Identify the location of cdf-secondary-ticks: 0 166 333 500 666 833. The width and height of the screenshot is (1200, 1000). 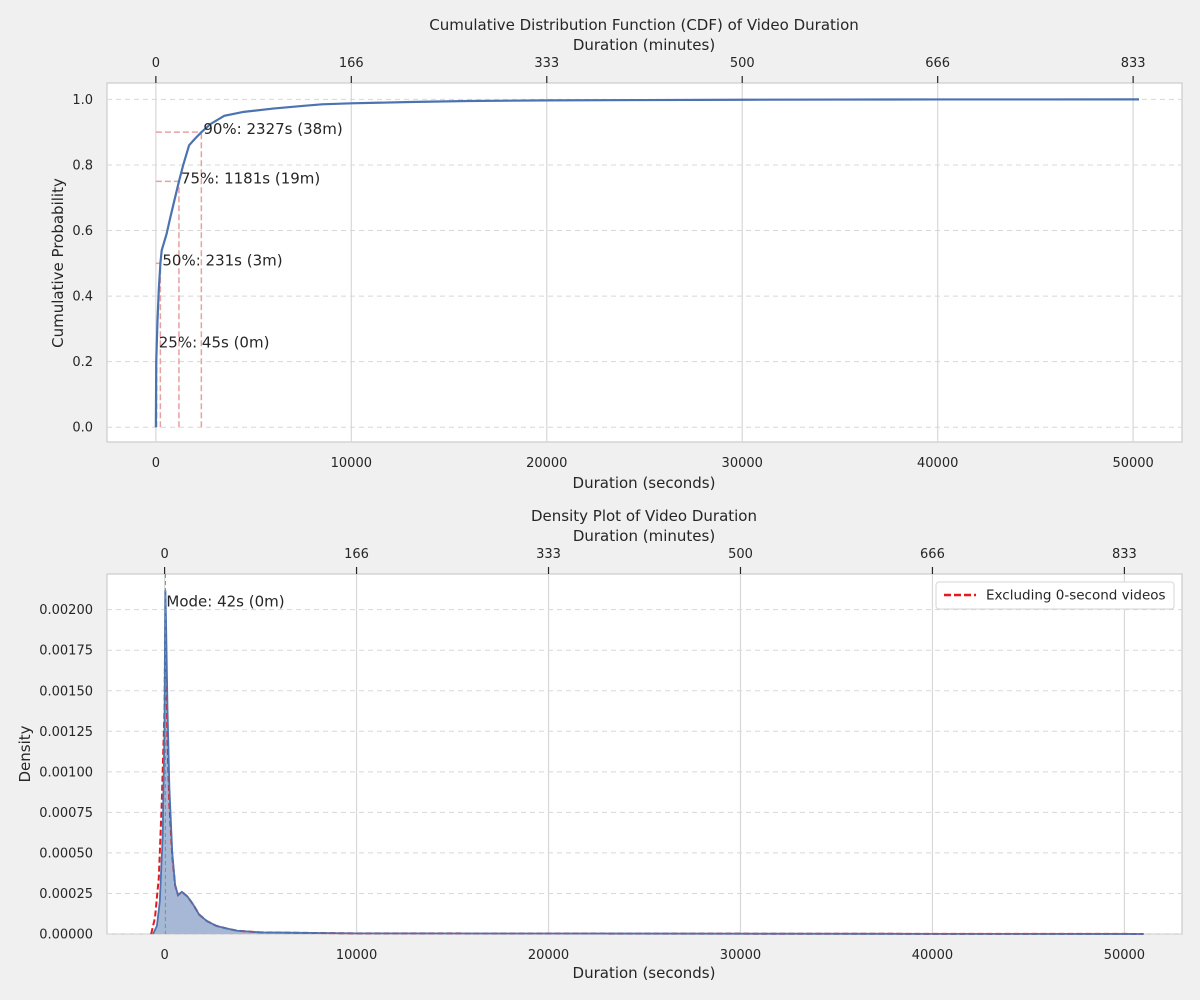
(649, 69).